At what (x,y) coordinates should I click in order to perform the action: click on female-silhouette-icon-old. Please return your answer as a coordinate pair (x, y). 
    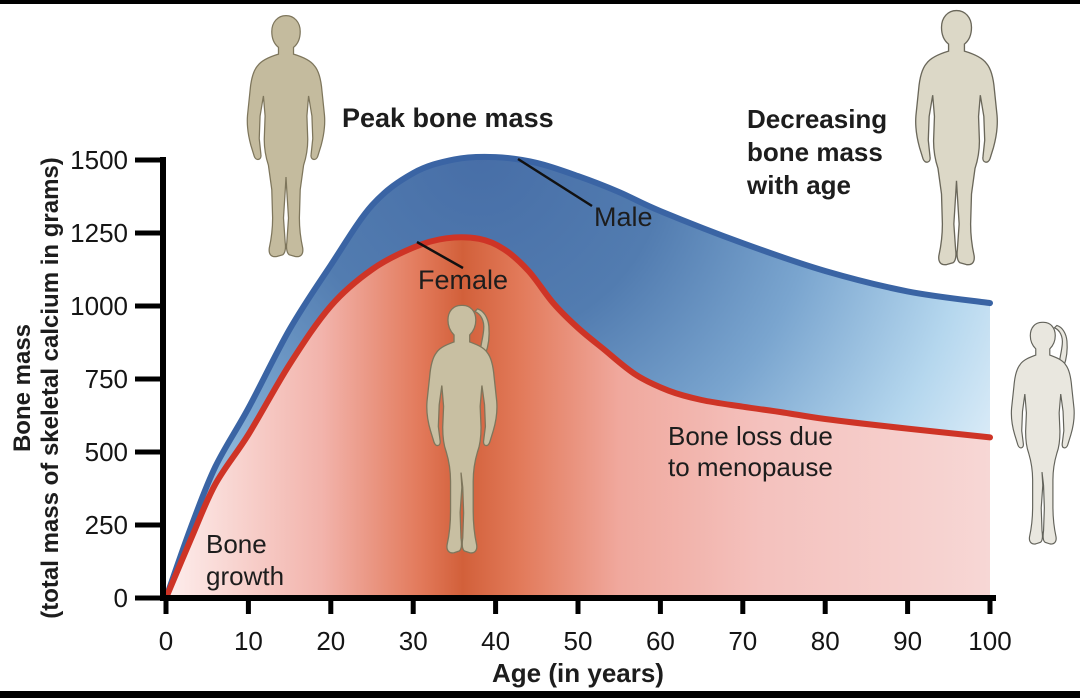
    Looking at the image, I should click on (1042, 433).